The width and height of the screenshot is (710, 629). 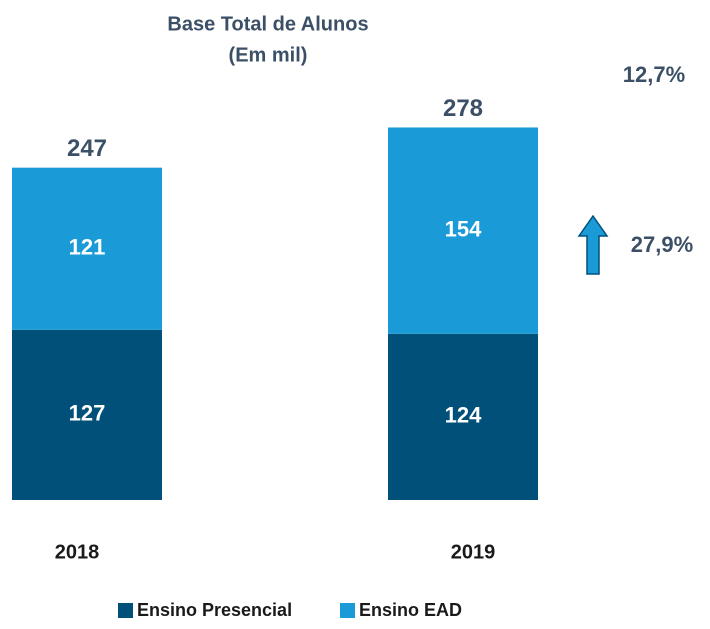 I want to click on total-label: 247, so click(x=87, y=148).